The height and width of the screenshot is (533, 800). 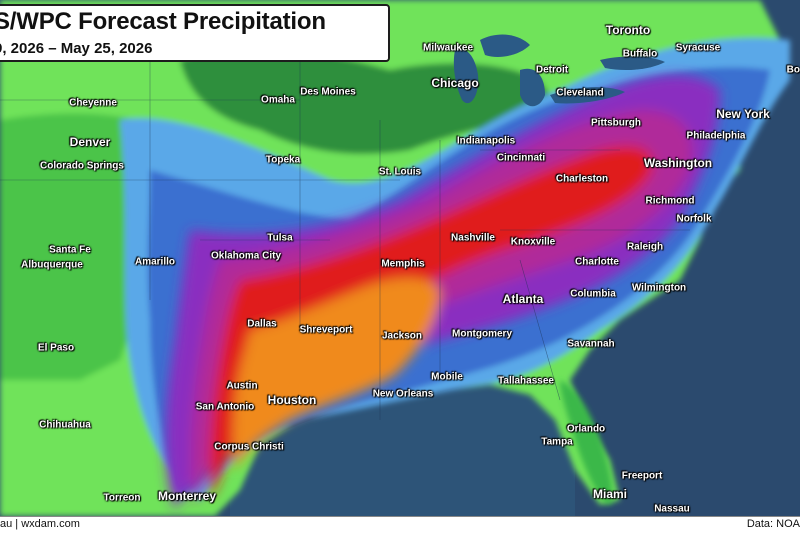 I want to click on city-label-savannah: Savannah, so click(x=591, y=344).